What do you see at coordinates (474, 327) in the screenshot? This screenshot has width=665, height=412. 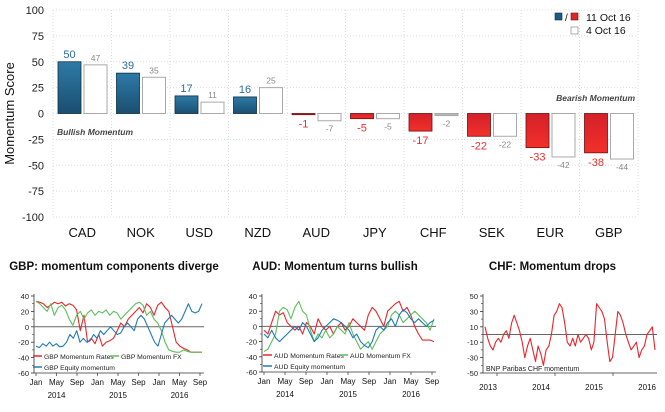 I see `y-tick-label: 10` at bounding box center [474, 327].